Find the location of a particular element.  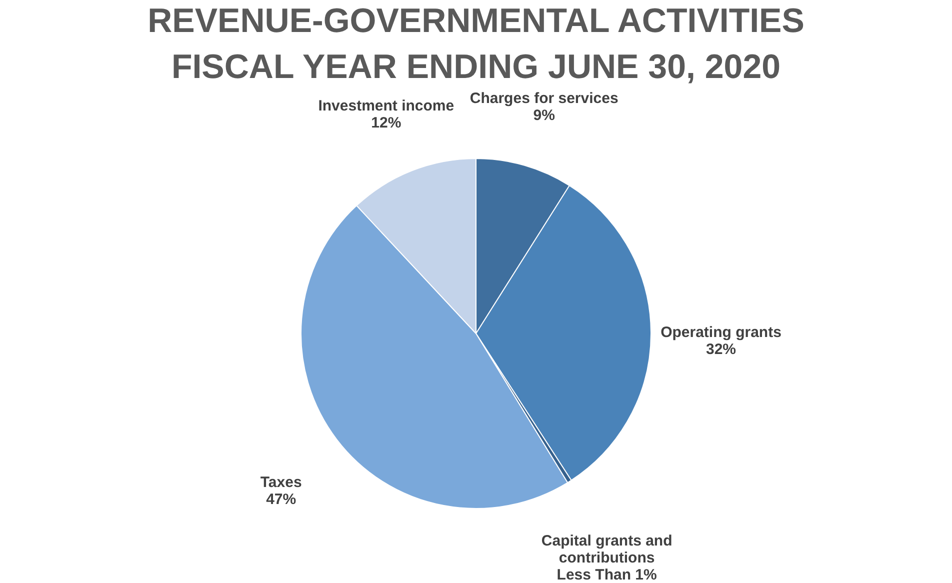

slice-label: Capital grants and contributions is located at coordinates (606, 549).